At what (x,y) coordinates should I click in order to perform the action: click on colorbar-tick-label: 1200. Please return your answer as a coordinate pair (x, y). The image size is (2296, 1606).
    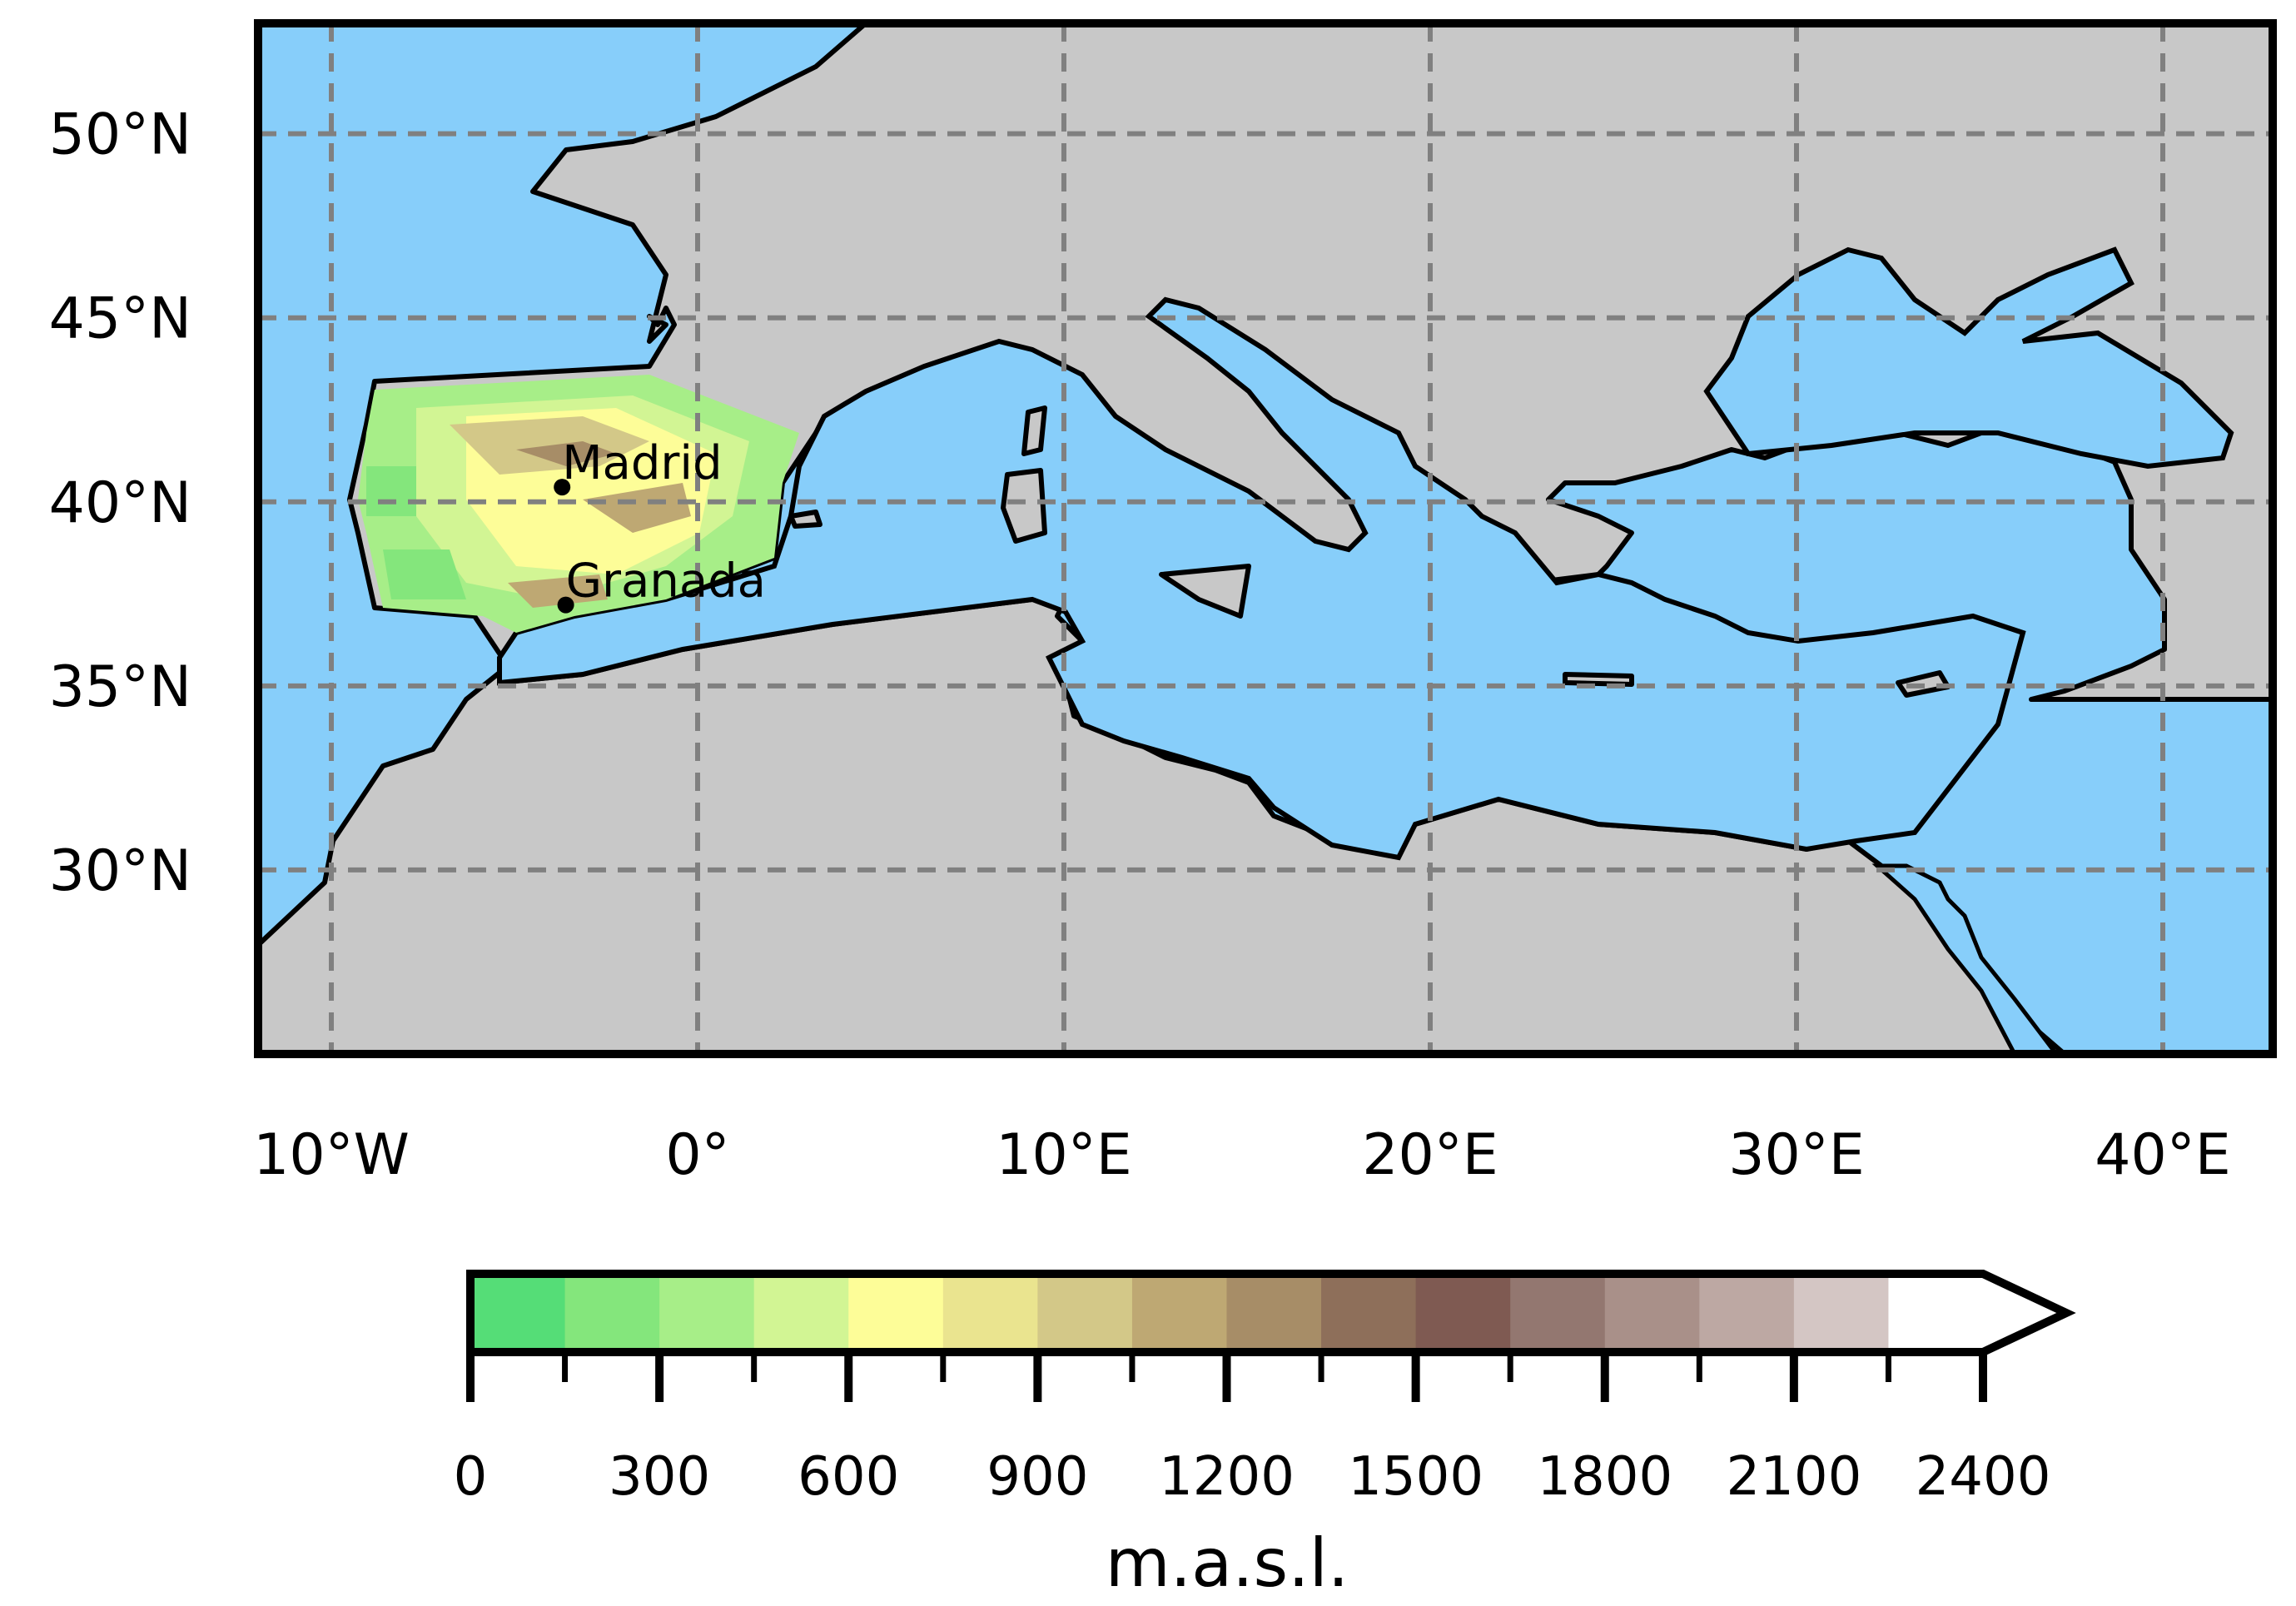
    Looking at the image, I should click on (1227, 1477).